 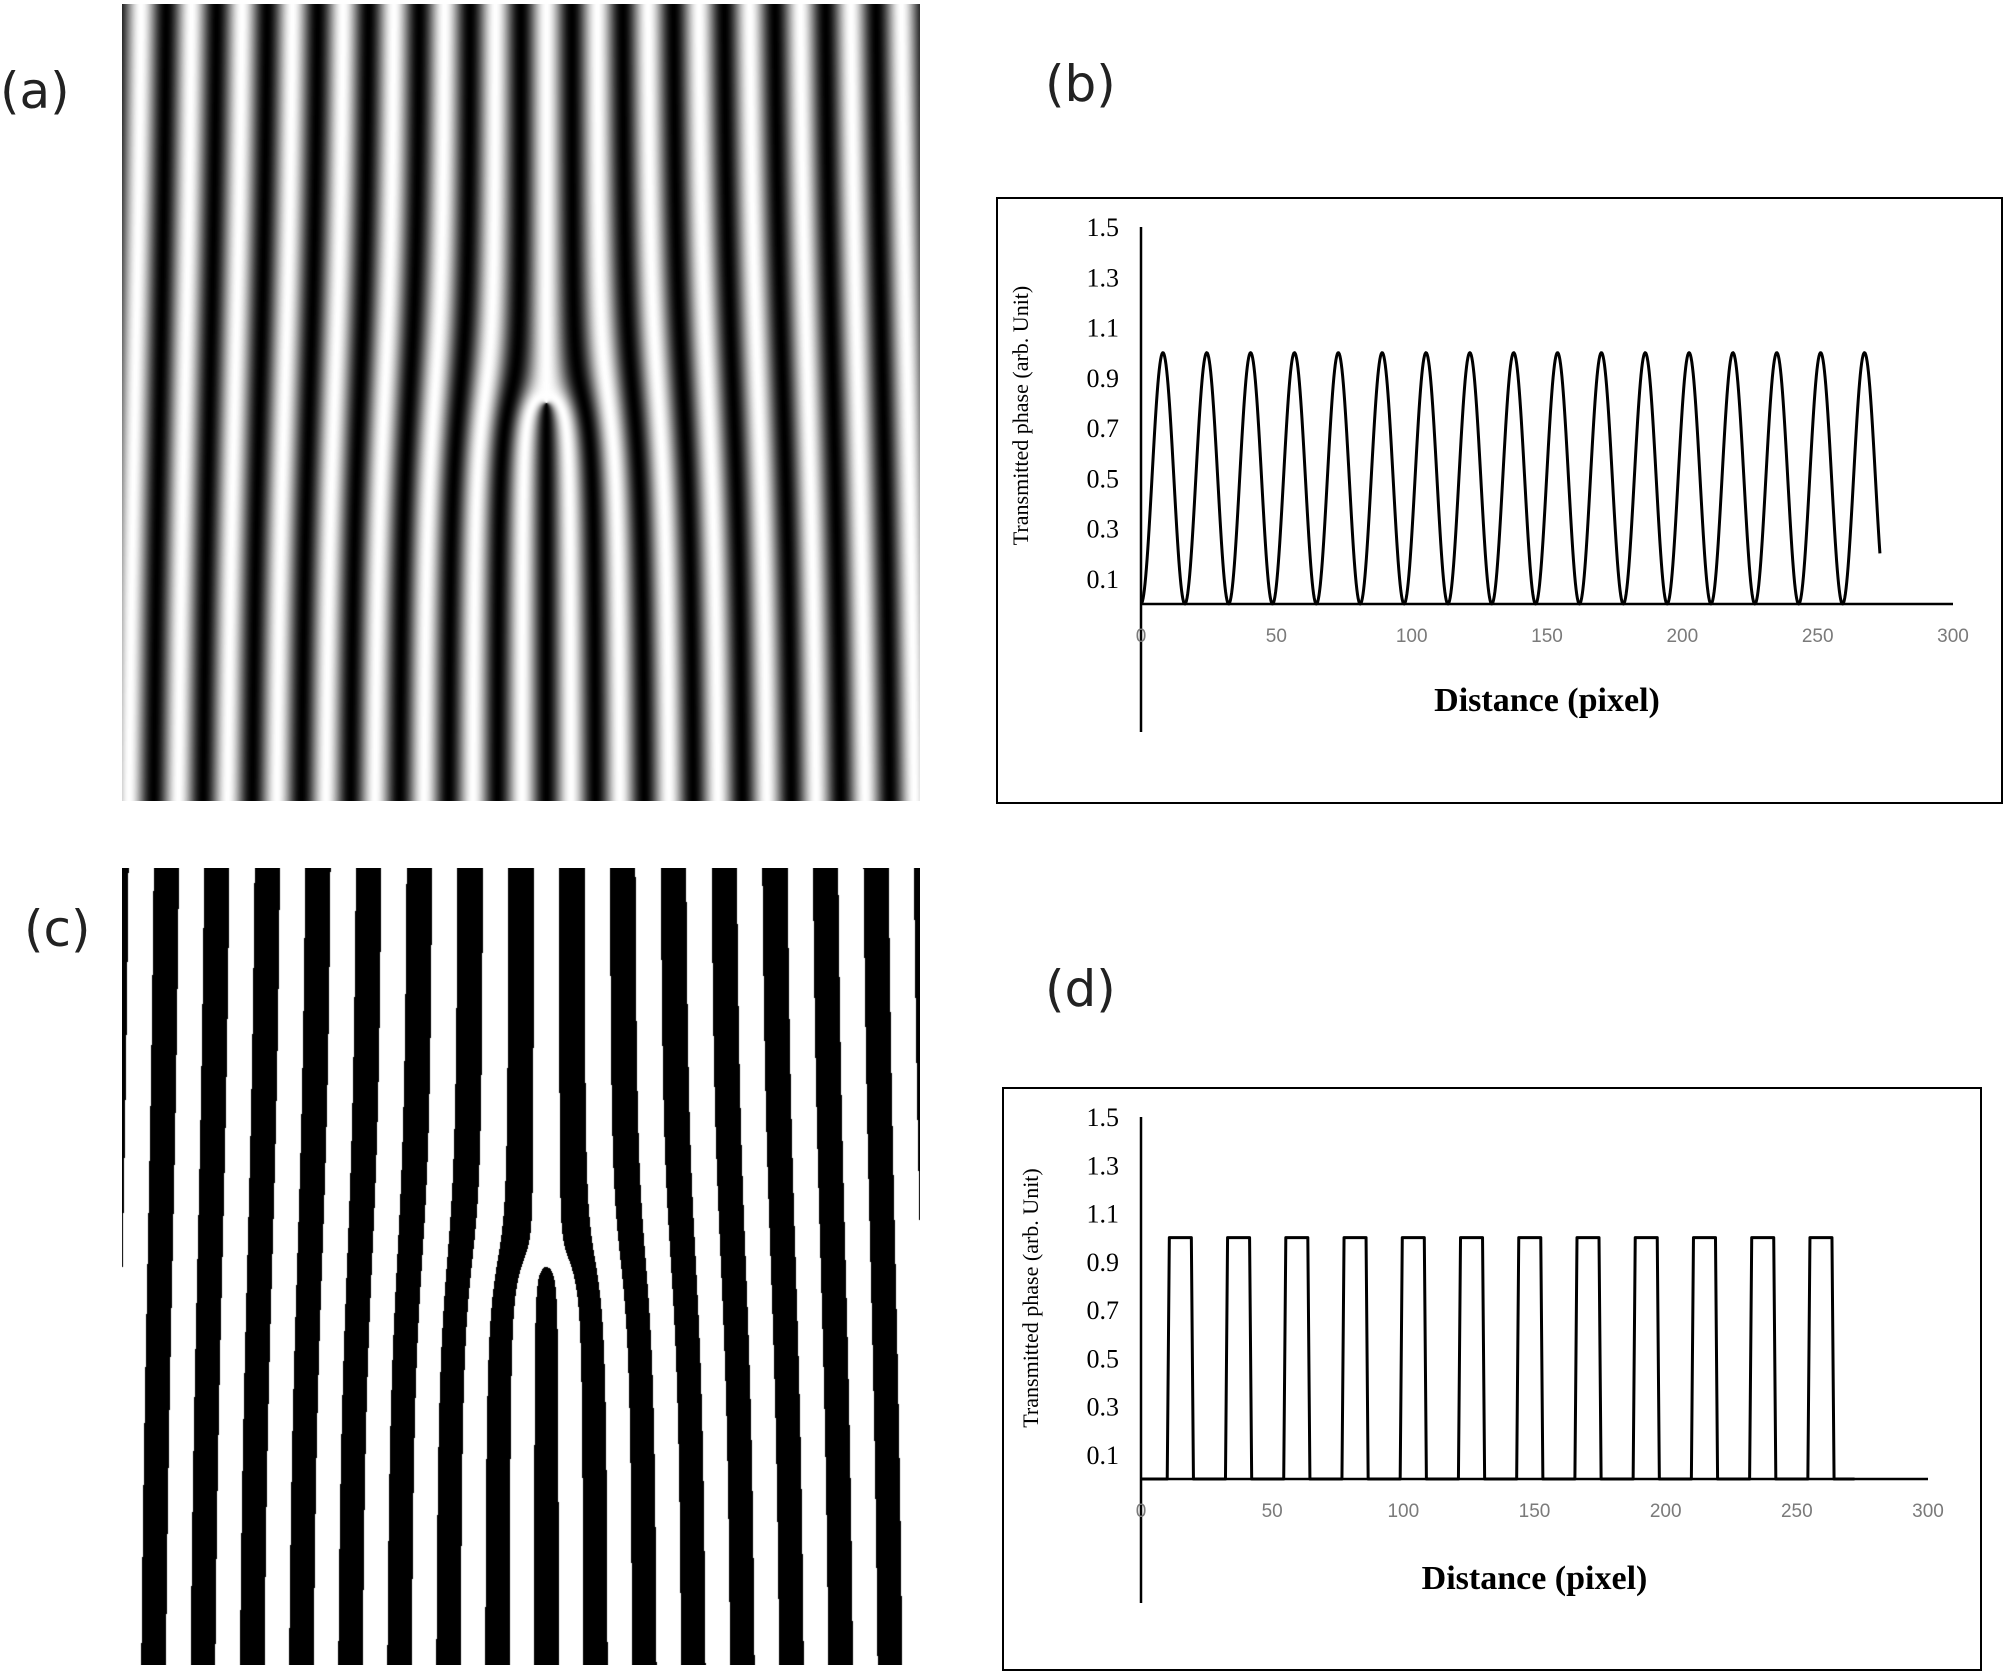 I want to click on panel-label-b: (b), so click(x=1080, y=84).